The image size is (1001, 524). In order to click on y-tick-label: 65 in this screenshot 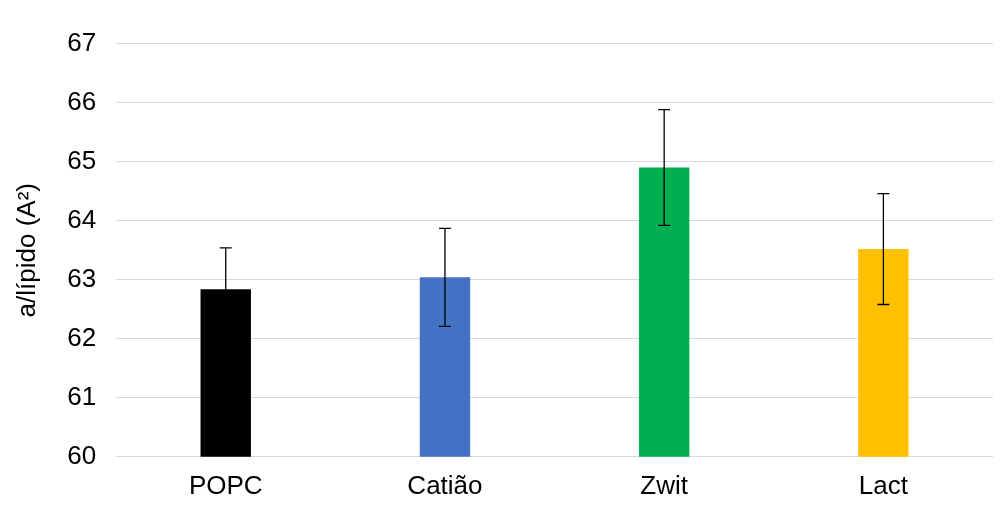, I will do `click(82, 159)`.